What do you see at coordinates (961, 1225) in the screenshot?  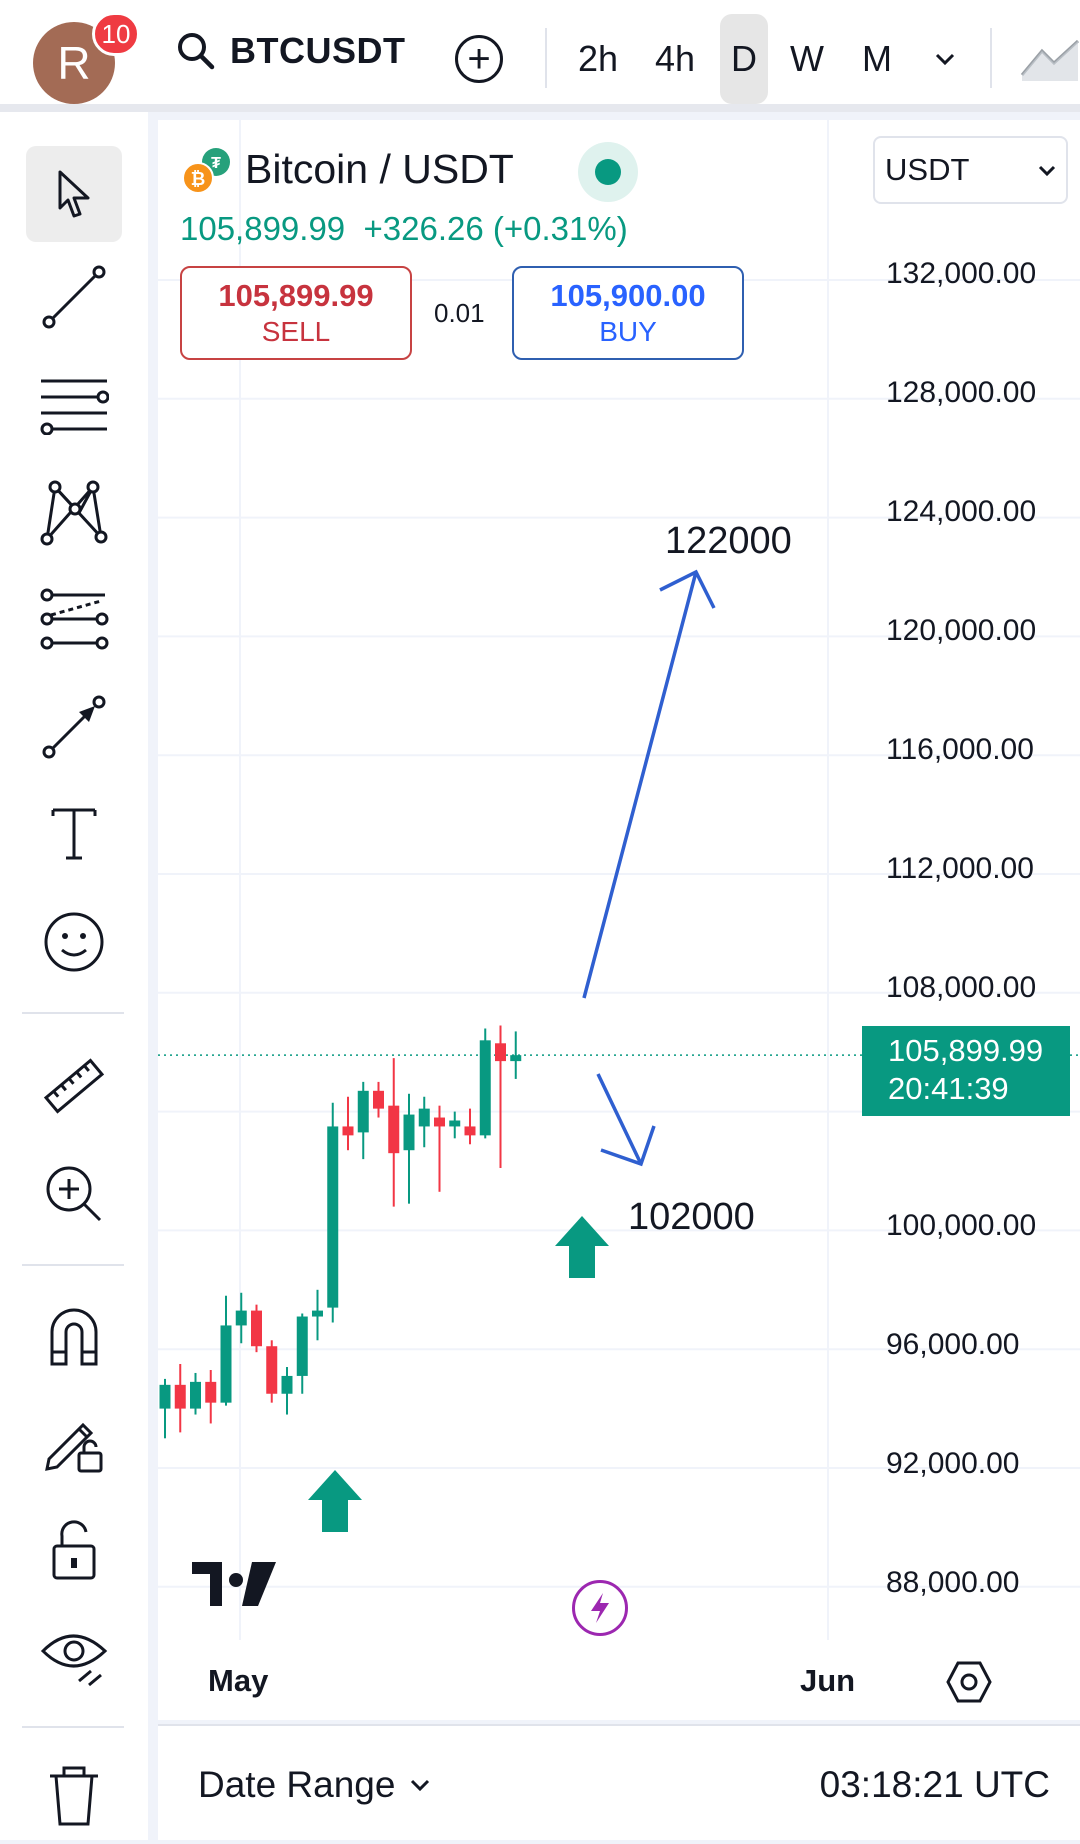 I see `price-axis-label: 100,000.00` at bounding box center [961, 1225].